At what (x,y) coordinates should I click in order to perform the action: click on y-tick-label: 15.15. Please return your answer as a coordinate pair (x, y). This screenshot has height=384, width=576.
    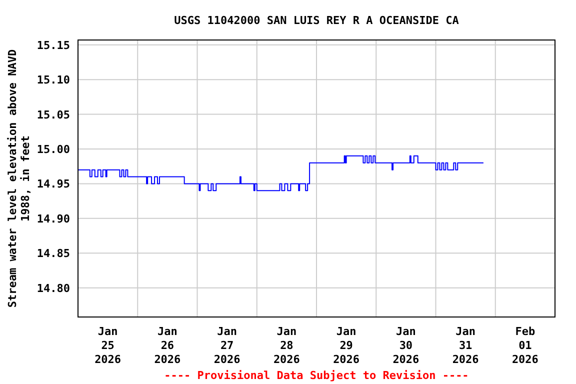
    Looking at the image, I should click on (53, 45).